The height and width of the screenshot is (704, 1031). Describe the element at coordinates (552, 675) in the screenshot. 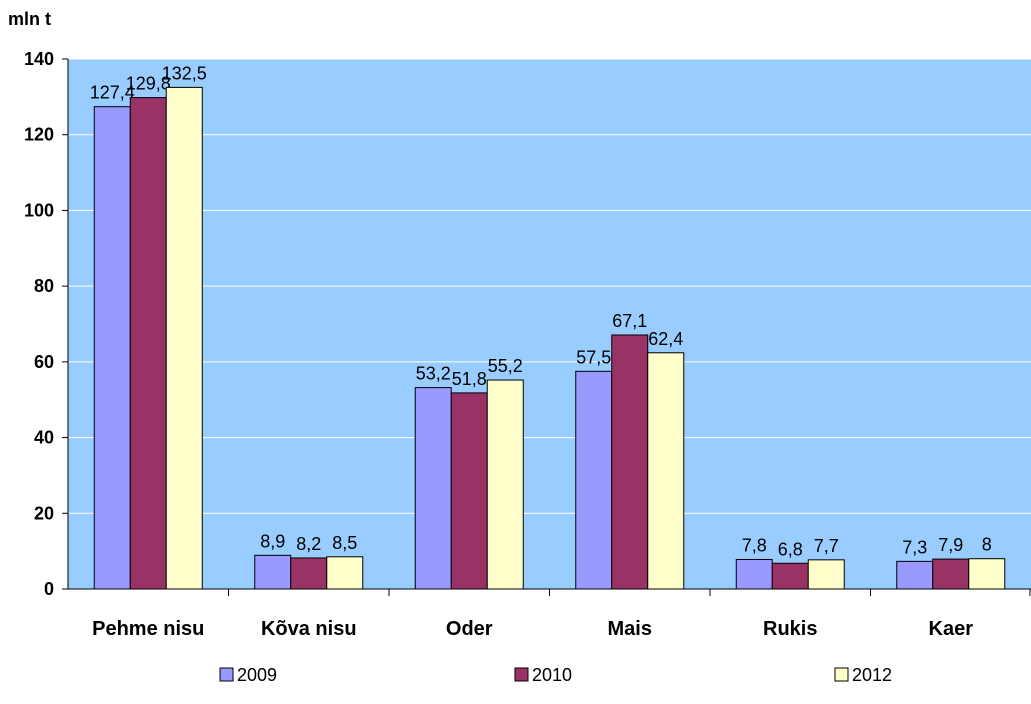

I see `legend-label: 2010` at that location.